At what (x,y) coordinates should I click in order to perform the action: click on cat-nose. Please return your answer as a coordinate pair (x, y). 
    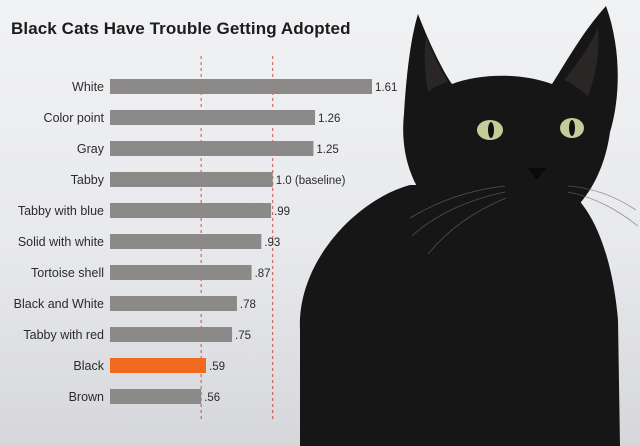
    Looking at the image, I should click on (537, 174).